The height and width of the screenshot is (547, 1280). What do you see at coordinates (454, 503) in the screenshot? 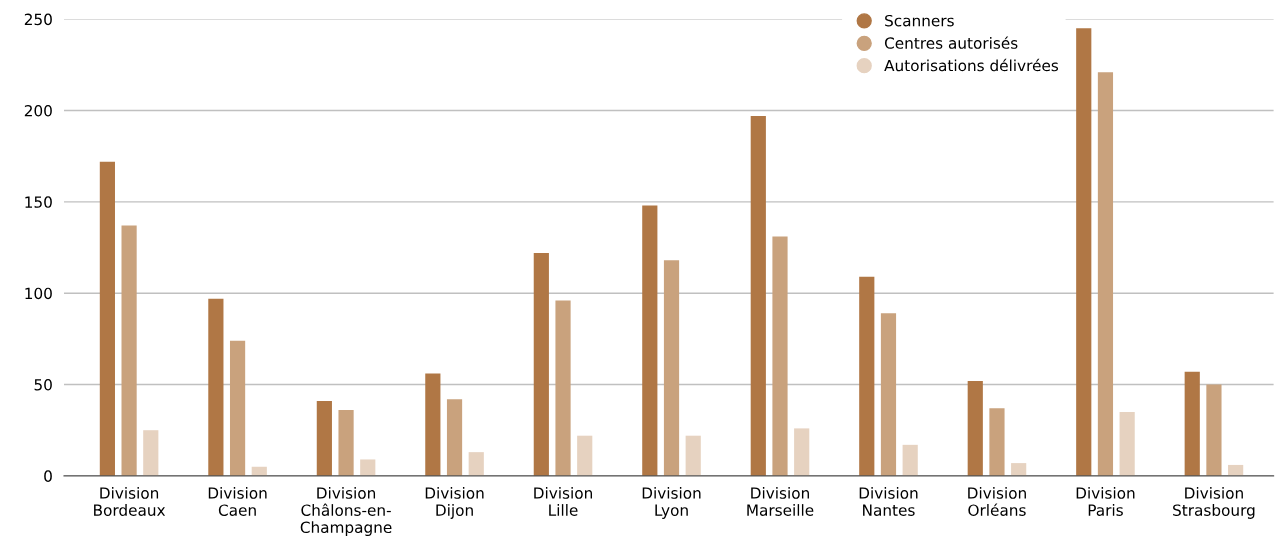
I see `x-tick-label: Division Dijon` at bounding box center [454, 503].